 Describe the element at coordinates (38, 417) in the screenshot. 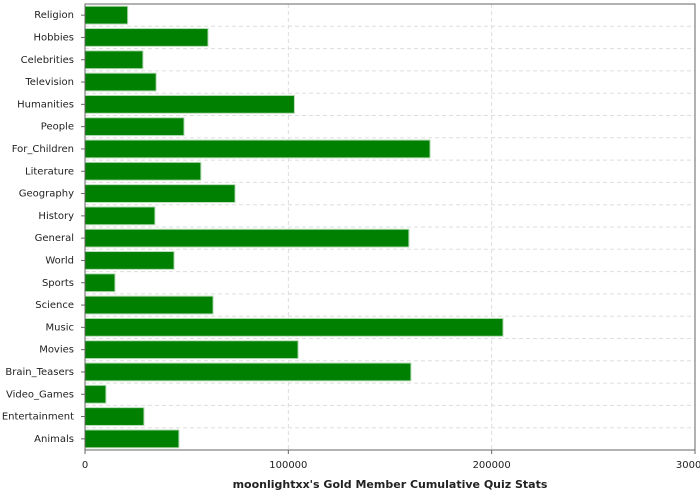

I see `y-tick-label: Entertainment` at that location.